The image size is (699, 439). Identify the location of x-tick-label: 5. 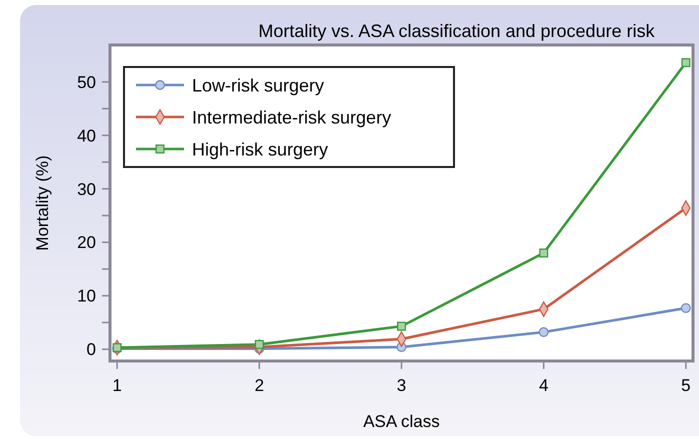
(686, 385).